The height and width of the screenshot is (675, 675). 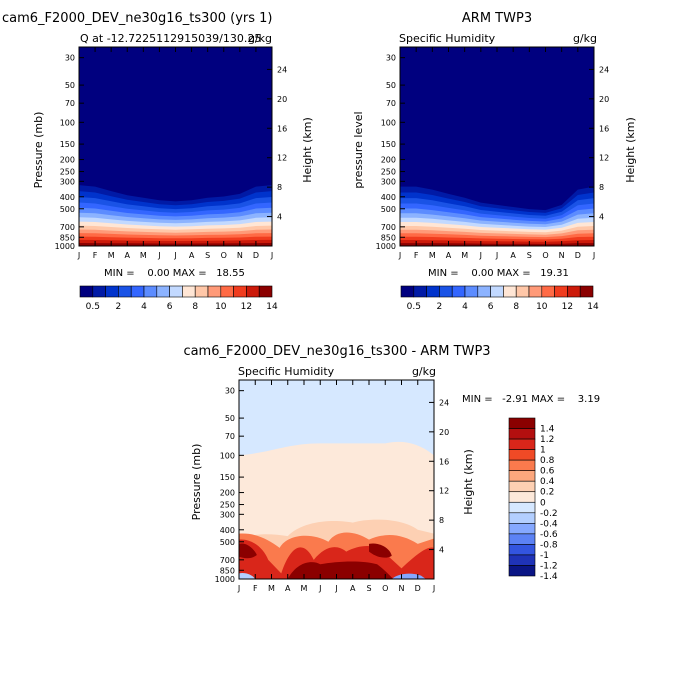 I want to click on p-tick-label: 150, so click(x=227, y=477).